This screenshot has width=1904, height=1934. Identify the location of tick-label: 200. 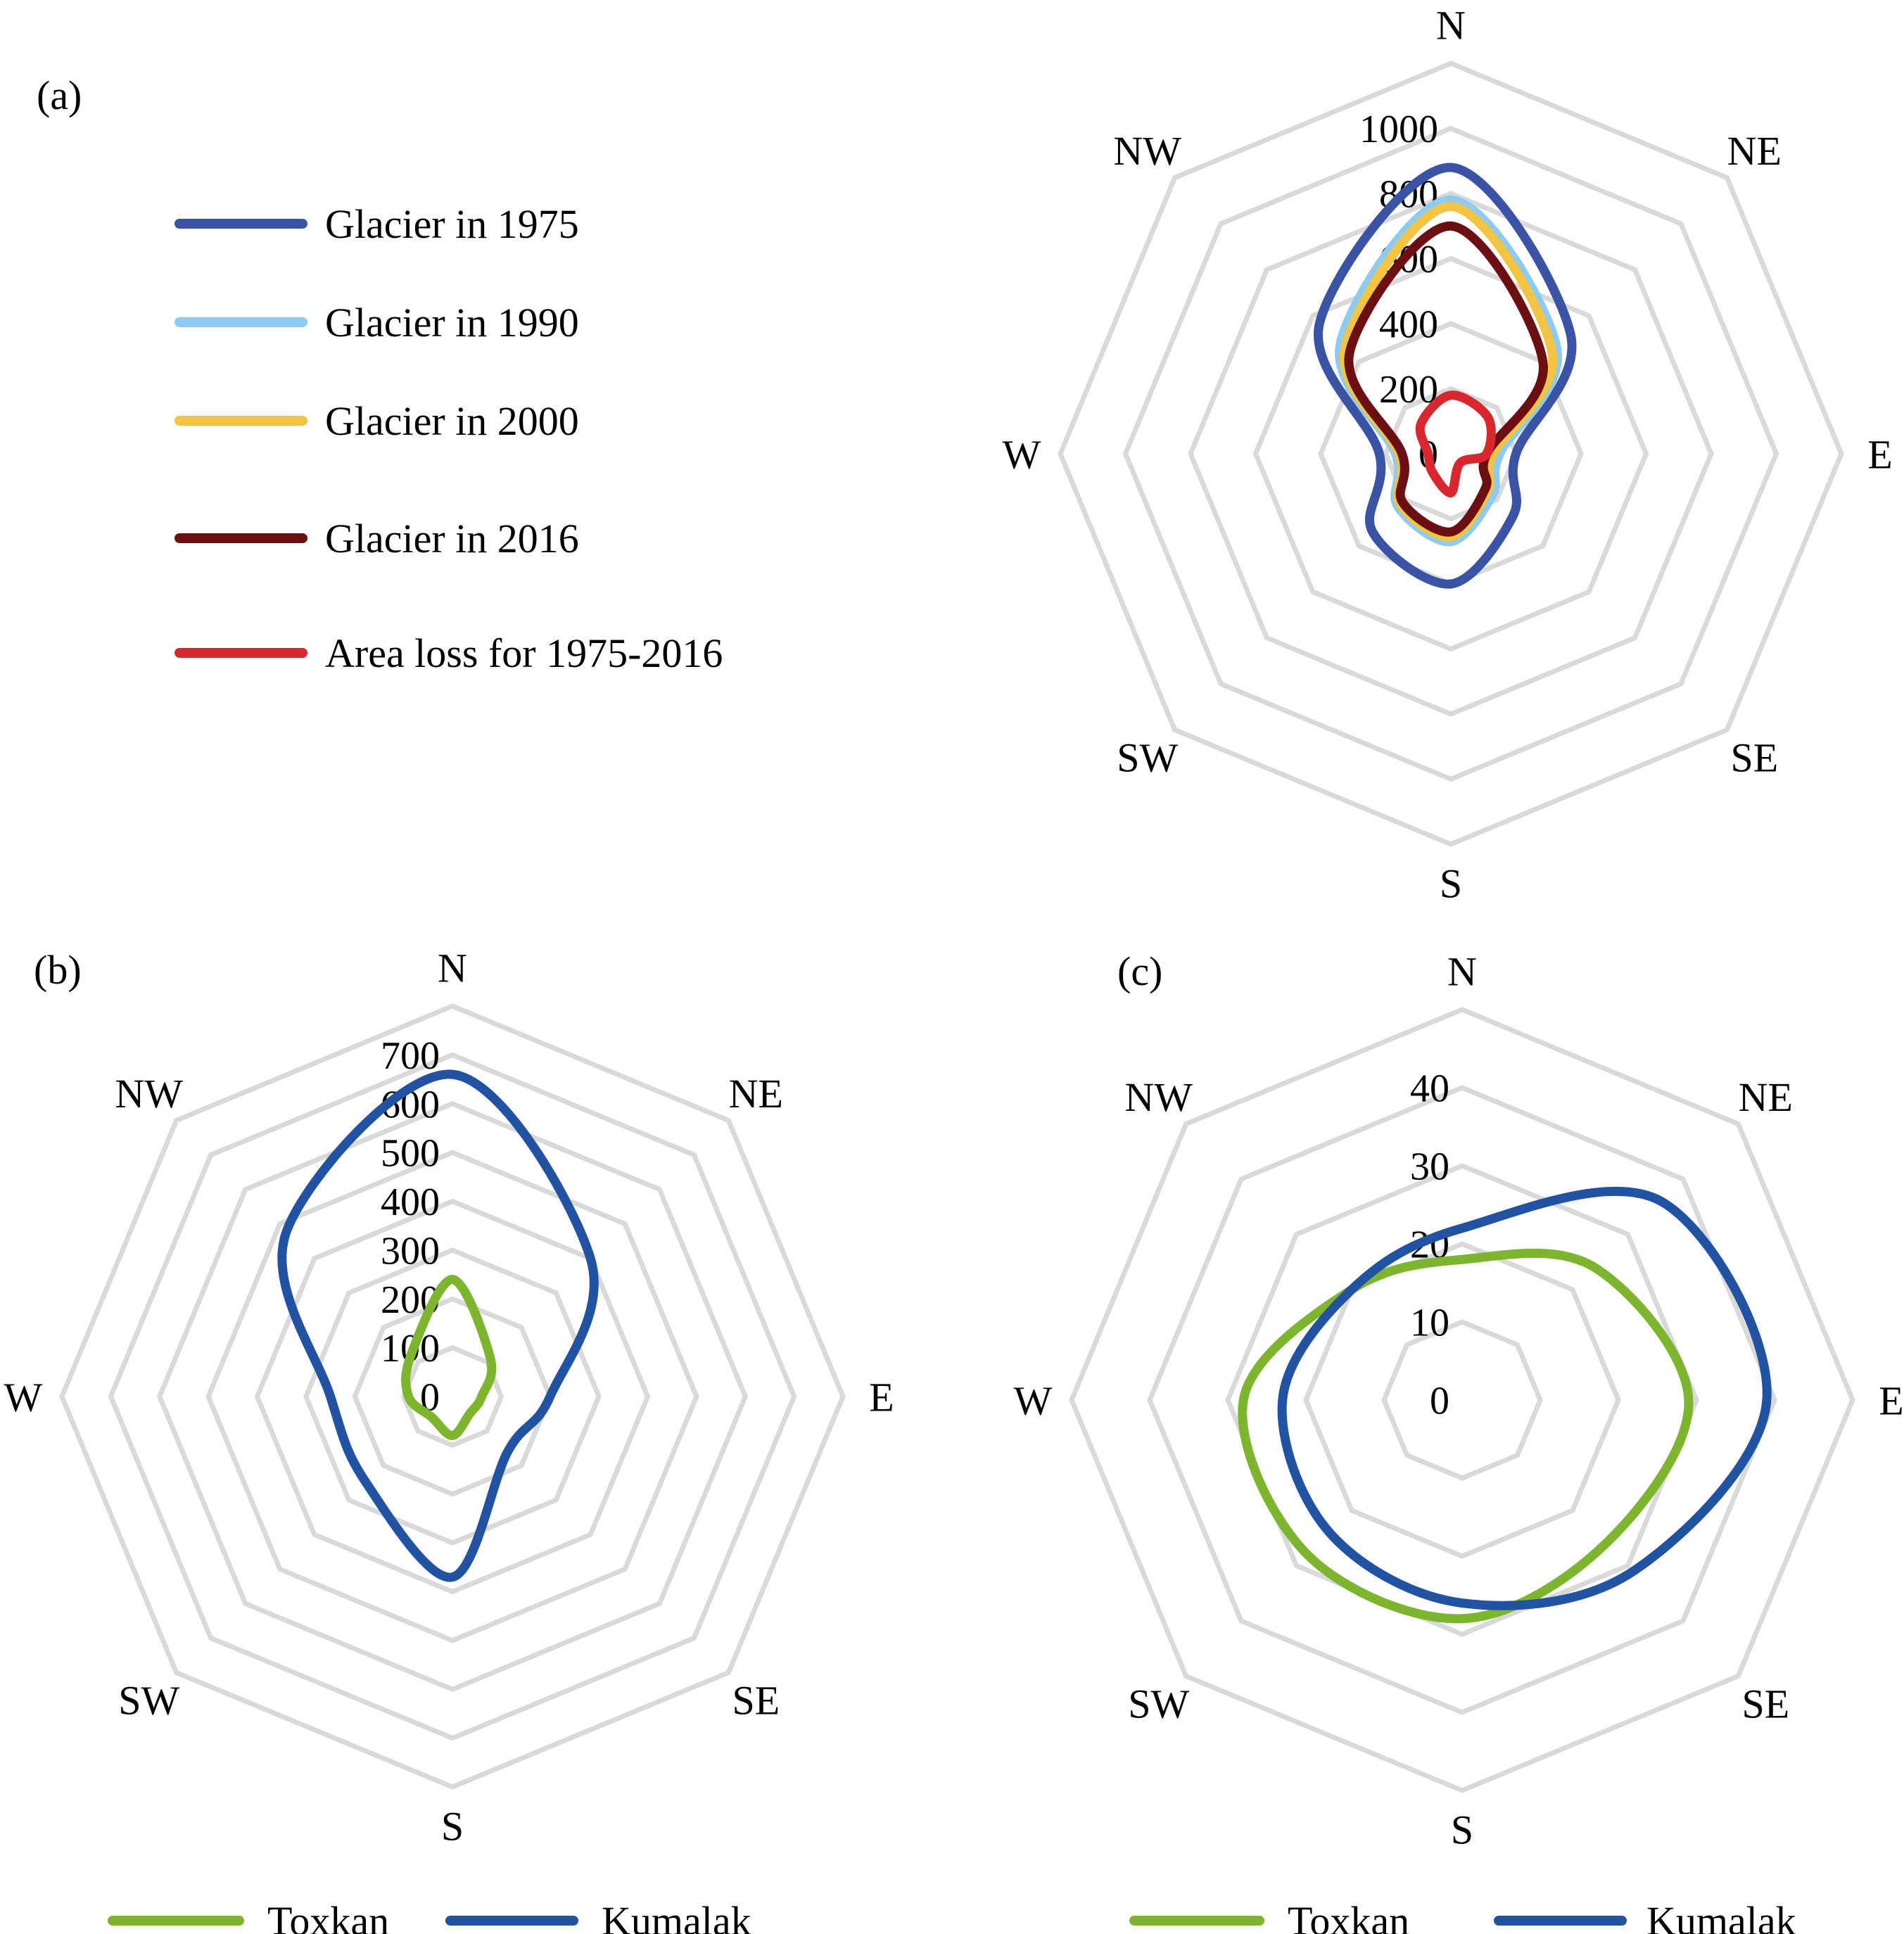
(1408, 390).